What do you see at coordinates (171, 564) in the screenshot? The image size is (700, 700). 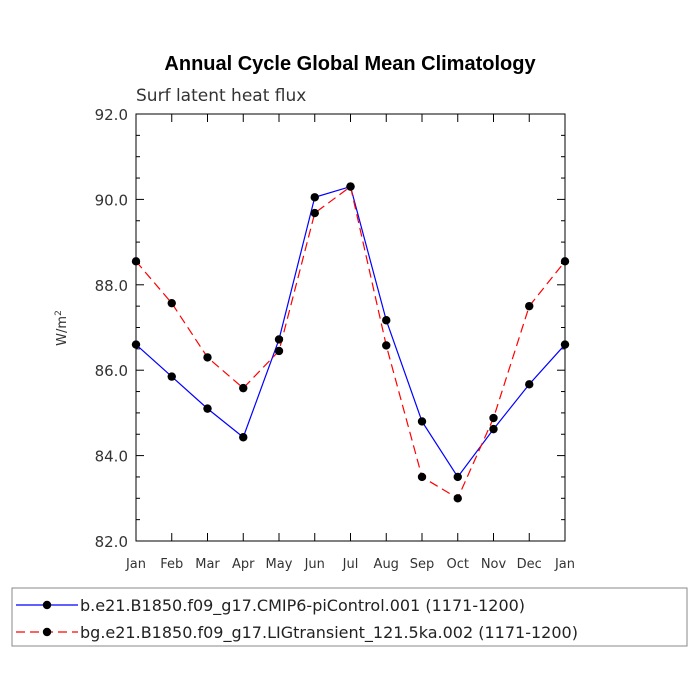 I see `x-tick-label: Feb` at bounding box center [171, 564].